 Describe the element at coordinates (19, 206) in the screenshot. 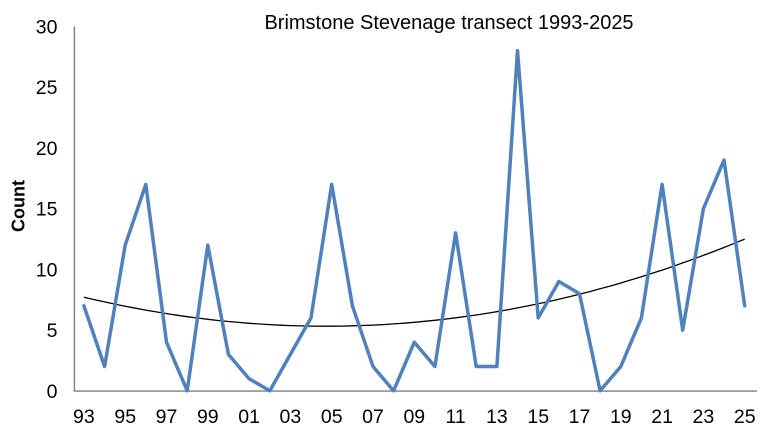

I see `svg-text: Count` at that location.